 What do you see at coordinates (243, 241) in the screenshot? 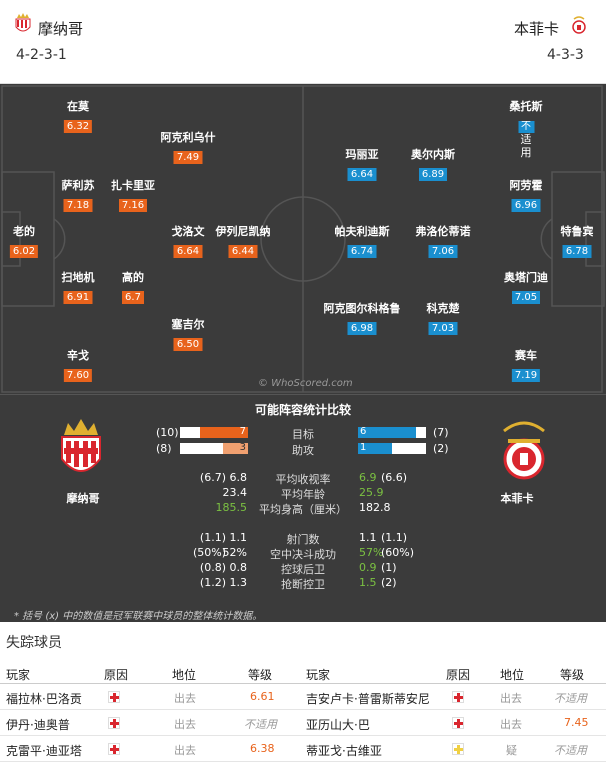
I see `home-player: 伊列尼凯纳 6.44` at bounding box center [243, 241].